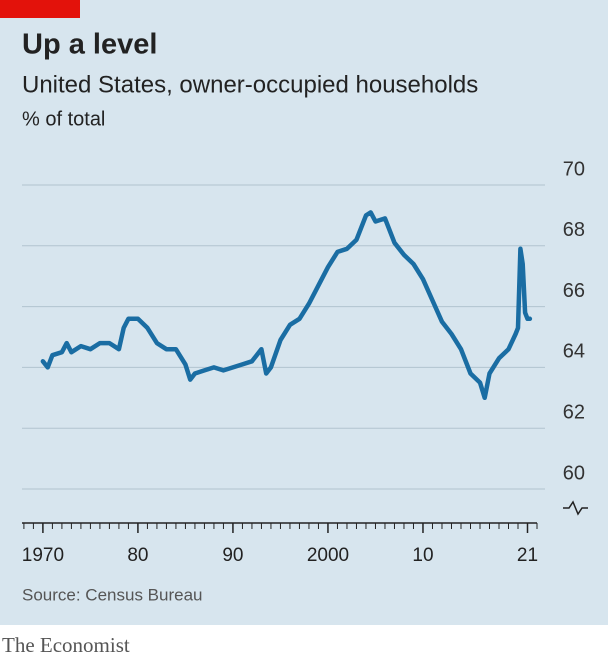 The width and height of the screenshot is (608, 662). I want to click on source: Source: Census Bureau, so click(112, 594).